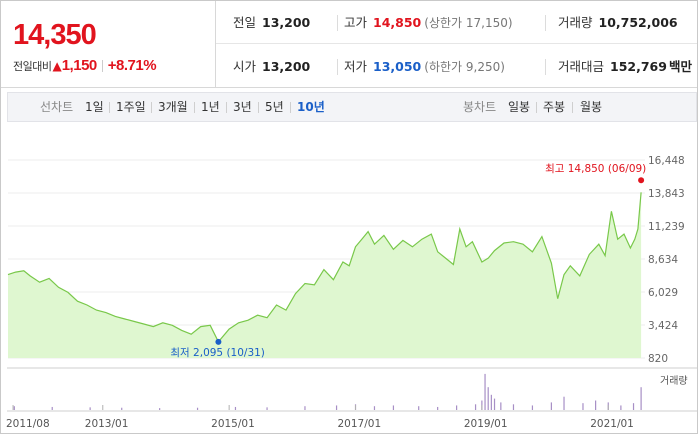 The image size is (698, 434). What do you see at coordinates (519, 107) in the screenshot?
I see `candle-daily: 일봉` at bounding box center [519, 107].